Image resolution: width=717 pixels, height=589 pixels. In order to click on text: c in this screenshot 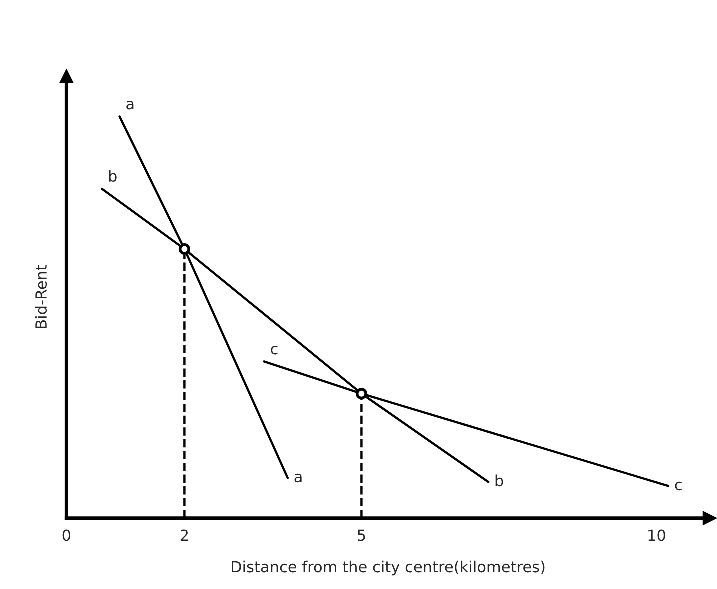, I will do `click(274, 350)`.